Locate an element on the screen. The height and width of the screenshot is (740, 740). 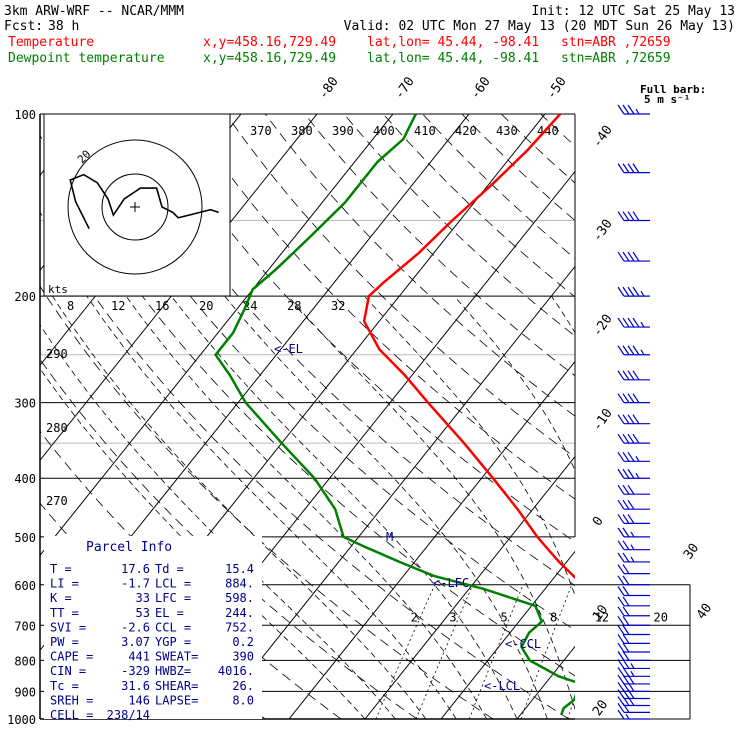
hodograph-ring-outer is located at coordinates (135, 207).